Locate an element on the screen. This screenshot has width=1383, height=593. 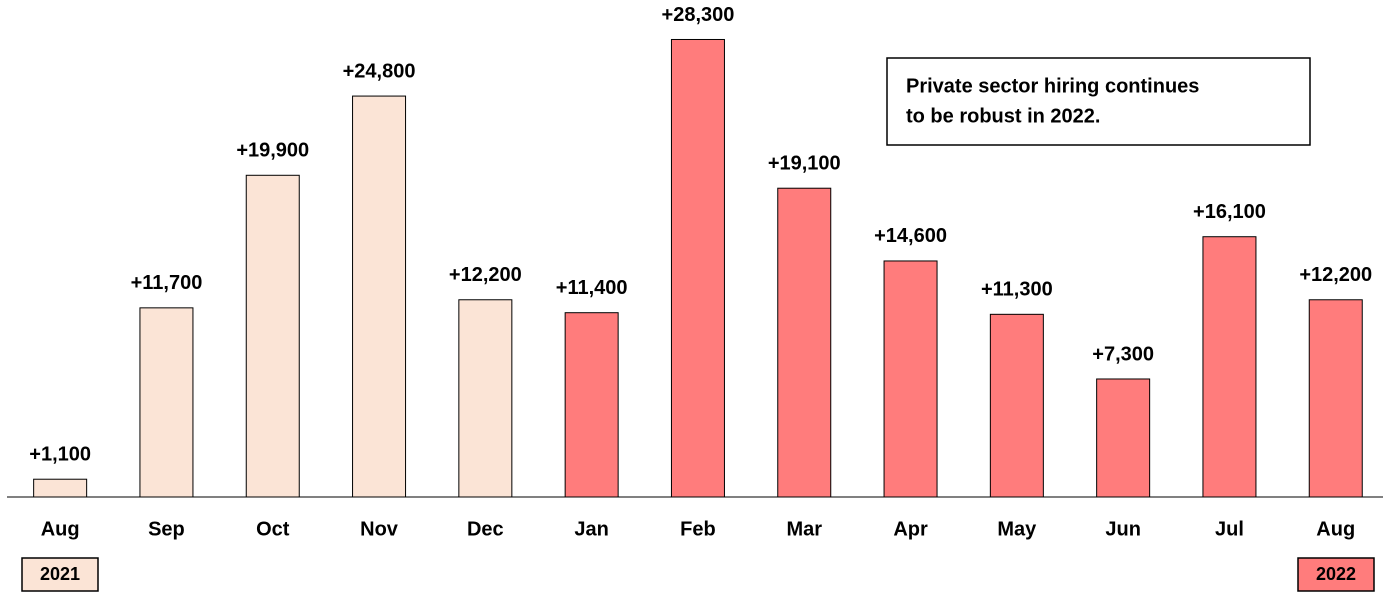
value-label: +24,800 is located at coordinates (379, 71).